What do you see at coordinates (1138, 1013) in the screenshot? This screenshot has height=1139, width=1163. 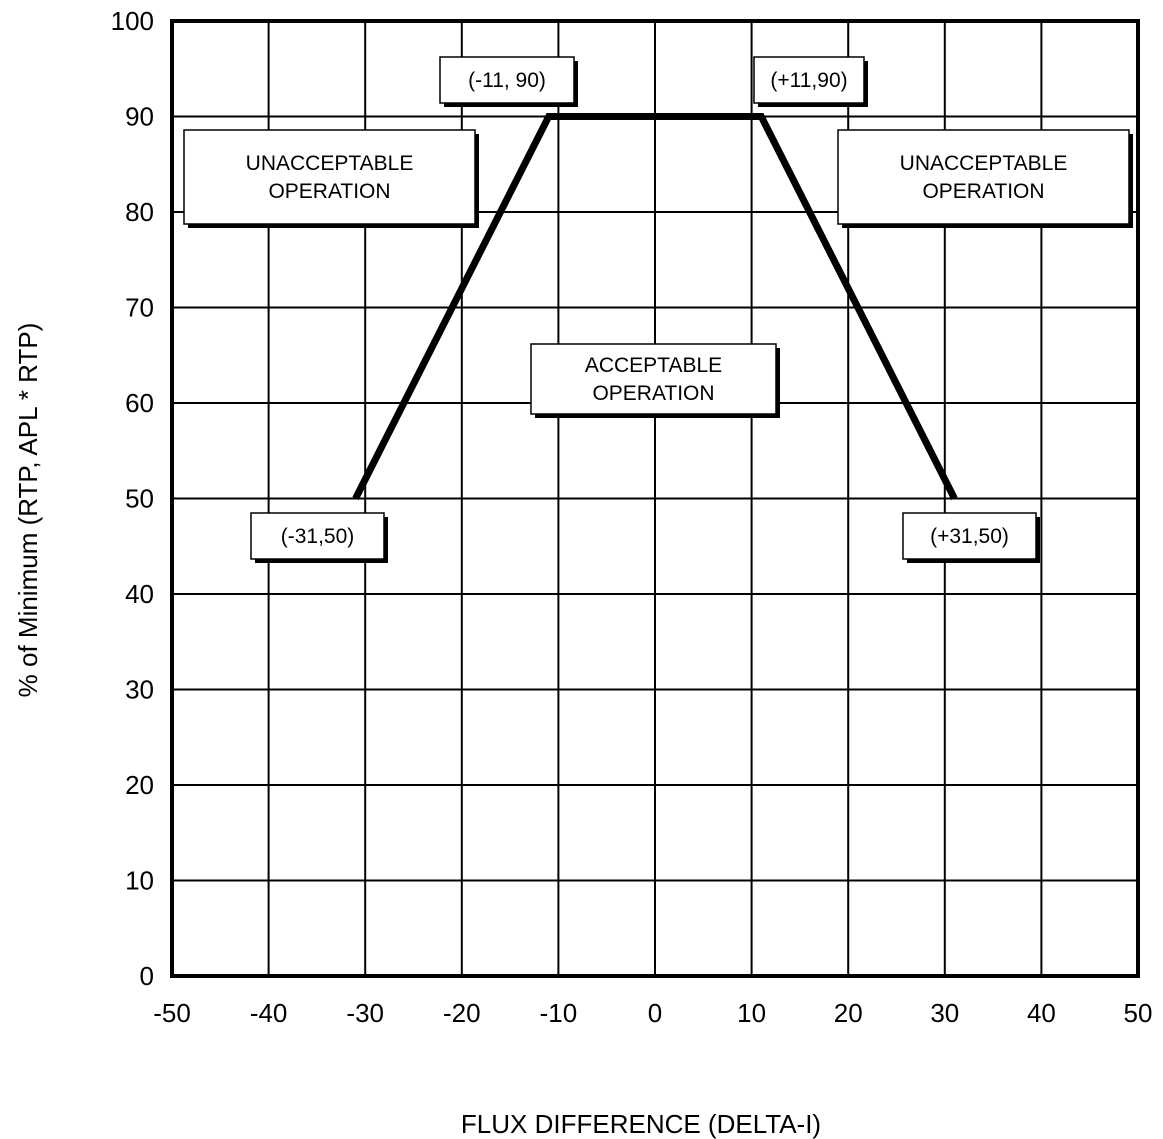 I see `x-tick-label: 50` at bounding box center [1138, 1013].